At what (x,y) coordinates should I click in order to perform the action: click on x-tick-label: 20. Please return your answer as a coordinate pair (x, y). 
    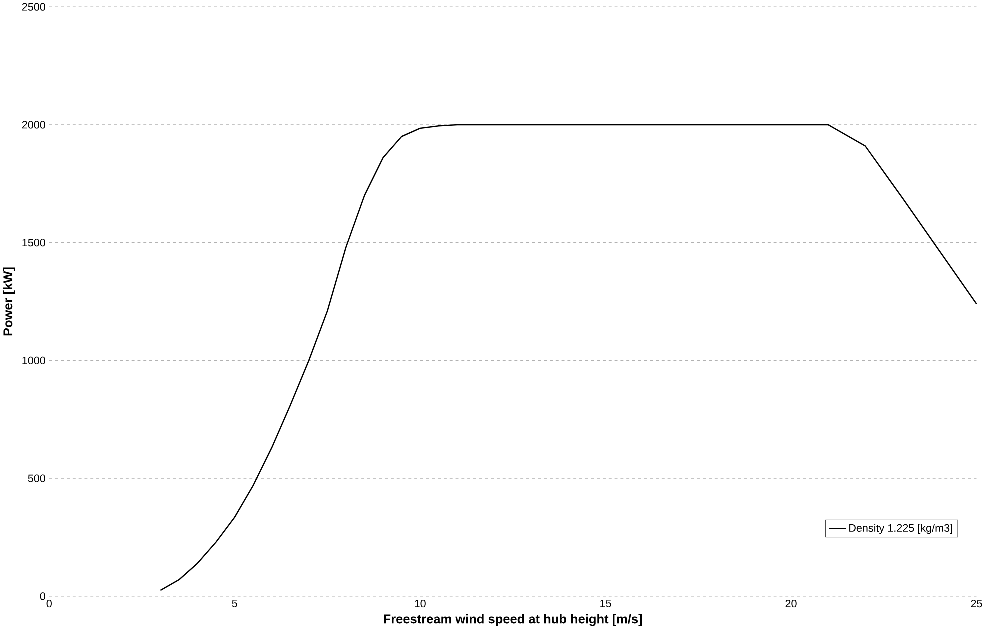
    Looking at the image, I should click on (791, 604).